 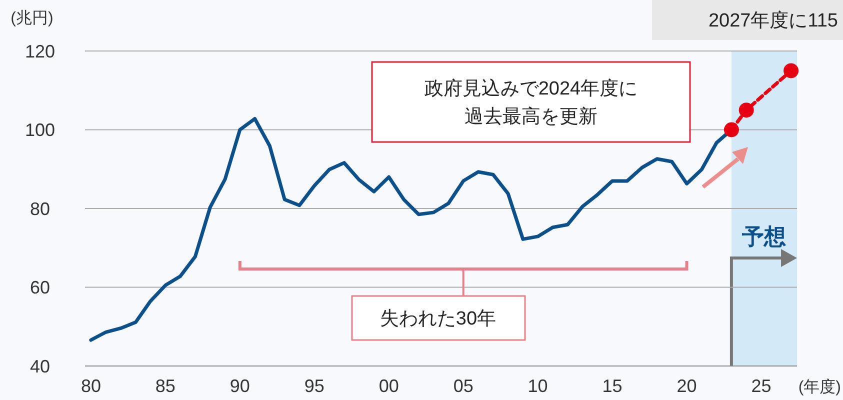 I want to click on y-tick-label: 80, so click(x=40, y=208).